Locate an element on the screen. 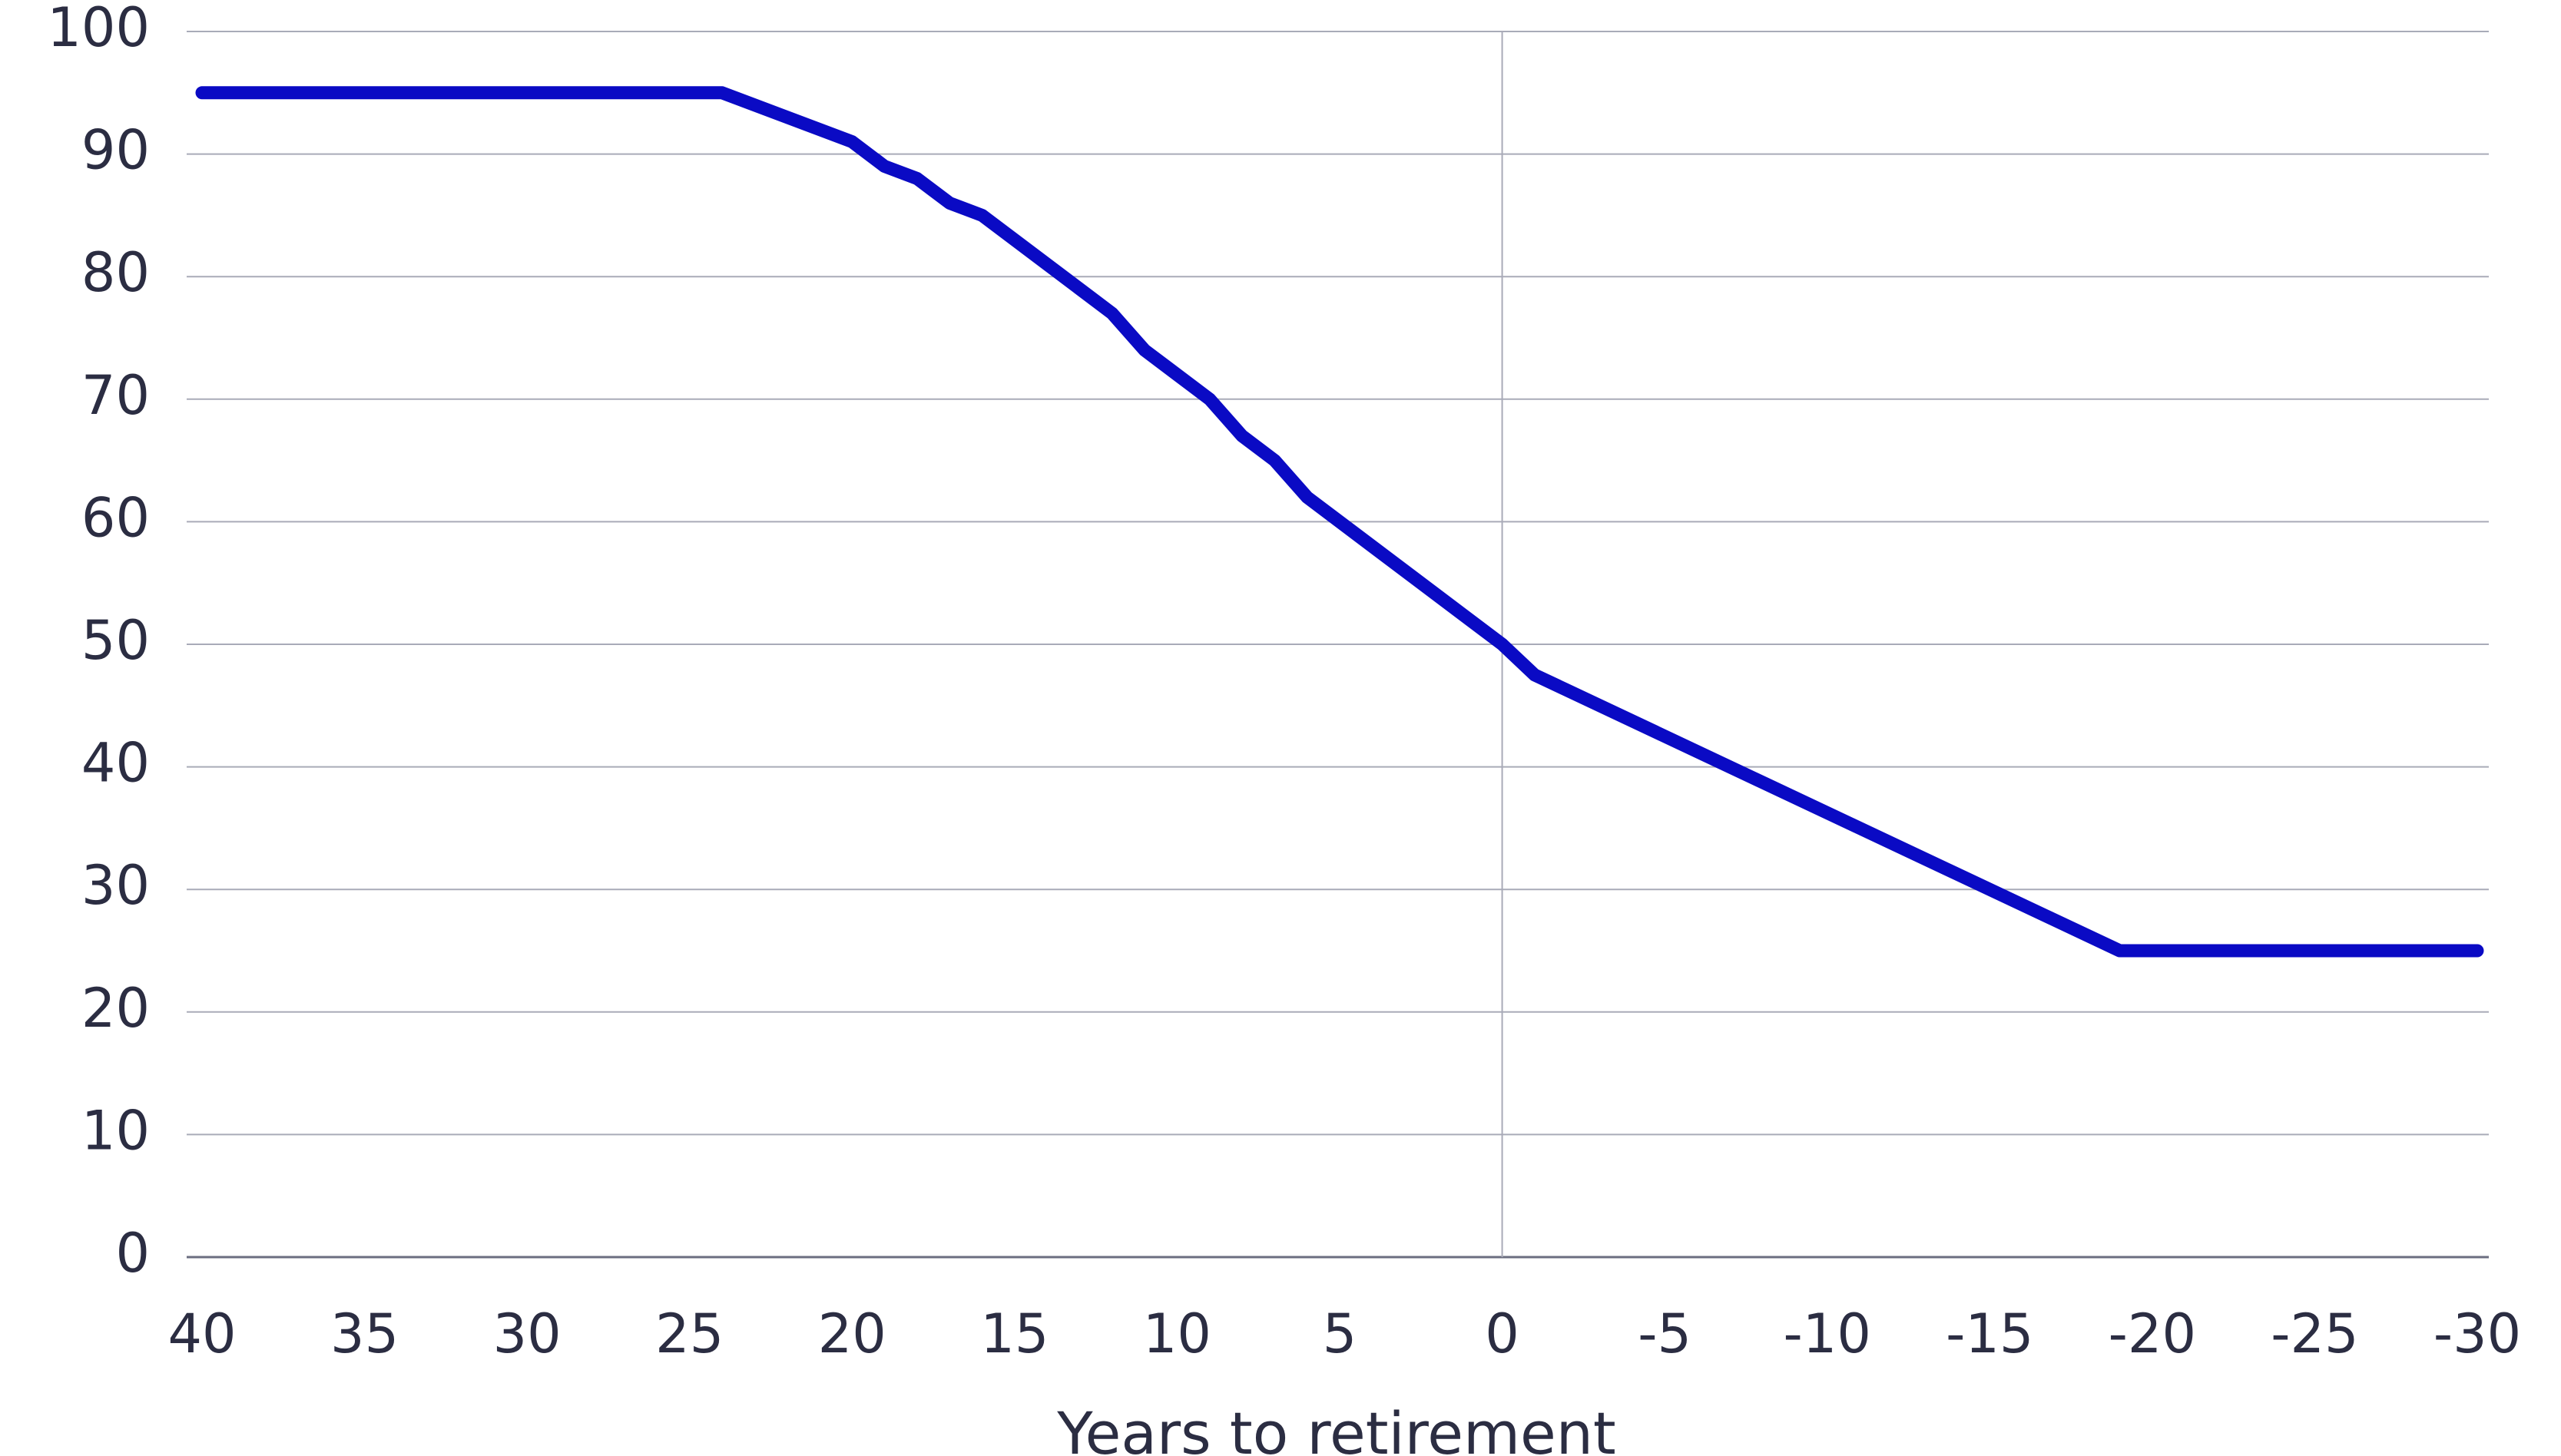  x-tick-label: -10 is located at coordinates (1827, 1333).